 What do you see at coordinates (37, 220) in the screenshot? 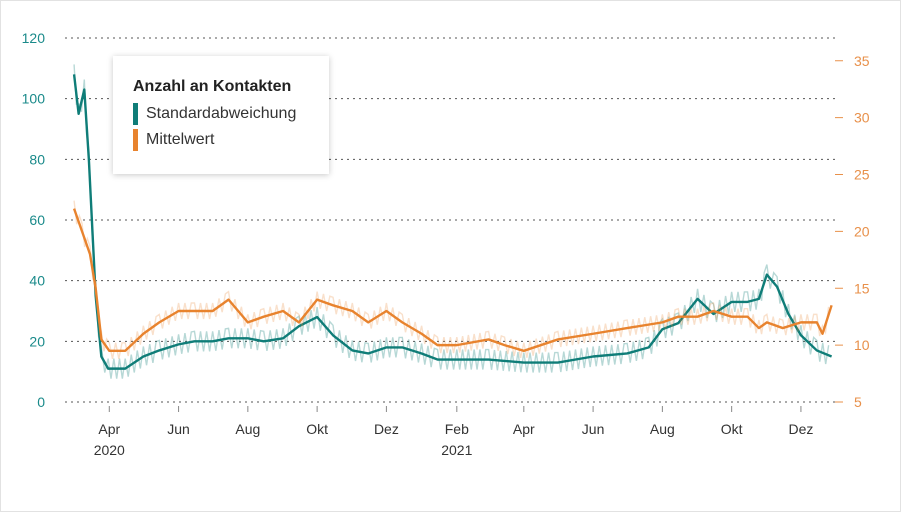
I see `y-left-tick-label: 60` at bounding box center [37, 220].